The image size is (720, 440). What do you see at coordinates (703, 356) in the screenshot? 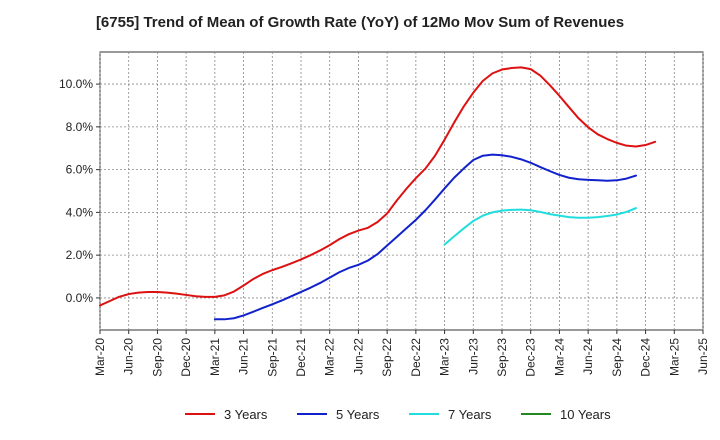
I see `x-tick-label: Jun-25` at bounding box center [703, 356].